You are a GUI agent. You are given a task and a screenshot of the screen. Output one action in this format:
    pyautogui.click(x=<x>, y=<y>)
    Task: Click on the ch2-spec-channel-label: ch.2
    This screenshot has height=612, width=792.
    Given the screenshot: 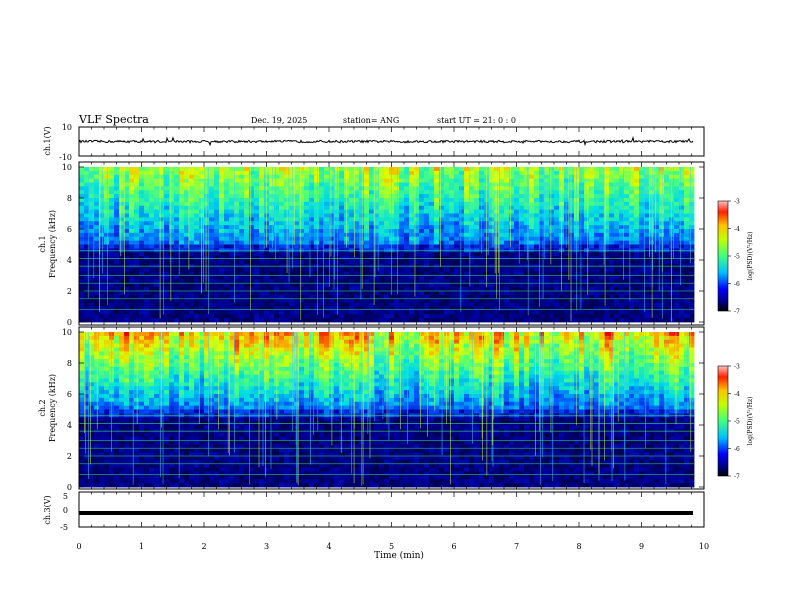 What is the action you would take?
    pyautogui.click(x=42, y=407)
    